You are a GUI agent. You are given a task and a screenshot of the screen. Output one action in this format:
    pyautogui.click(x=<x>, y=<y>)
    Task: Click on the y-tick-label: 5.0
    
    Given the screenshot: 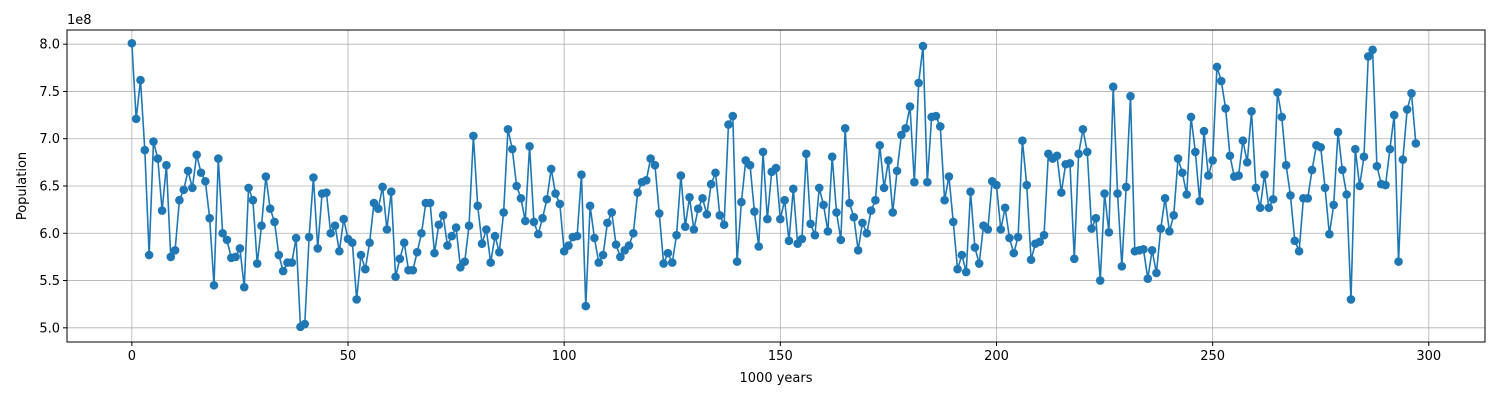 What is the action you would take?
    pyautogui.click(x=49, y=328)
    